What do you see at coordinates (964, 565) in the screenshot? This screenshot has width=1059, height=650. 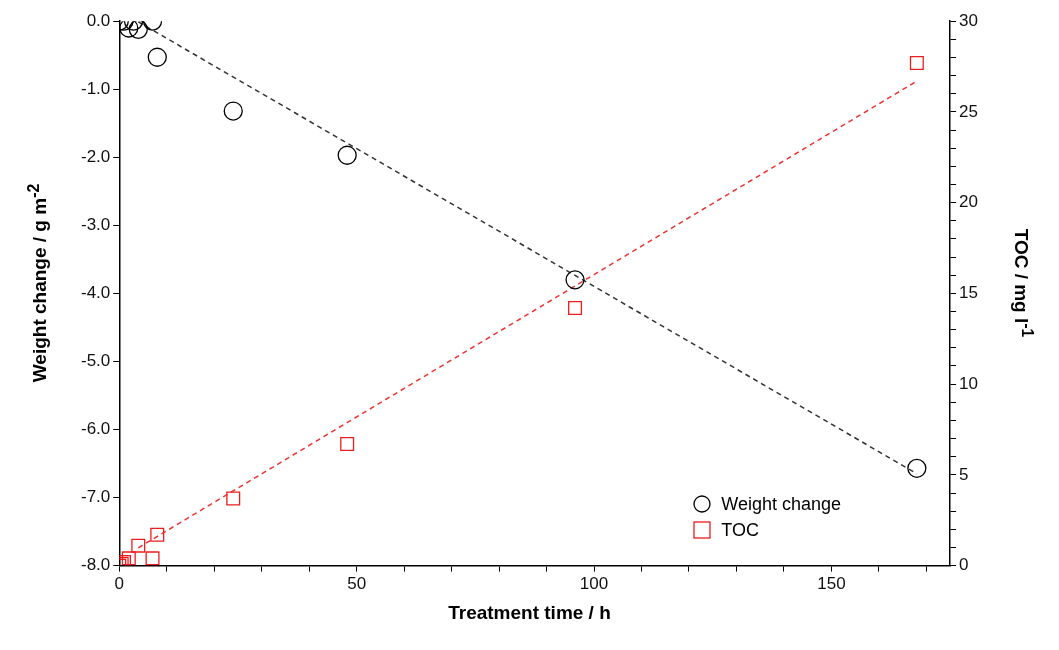 I see `y2-tick-label: 0` at bounding box center [964, 565].